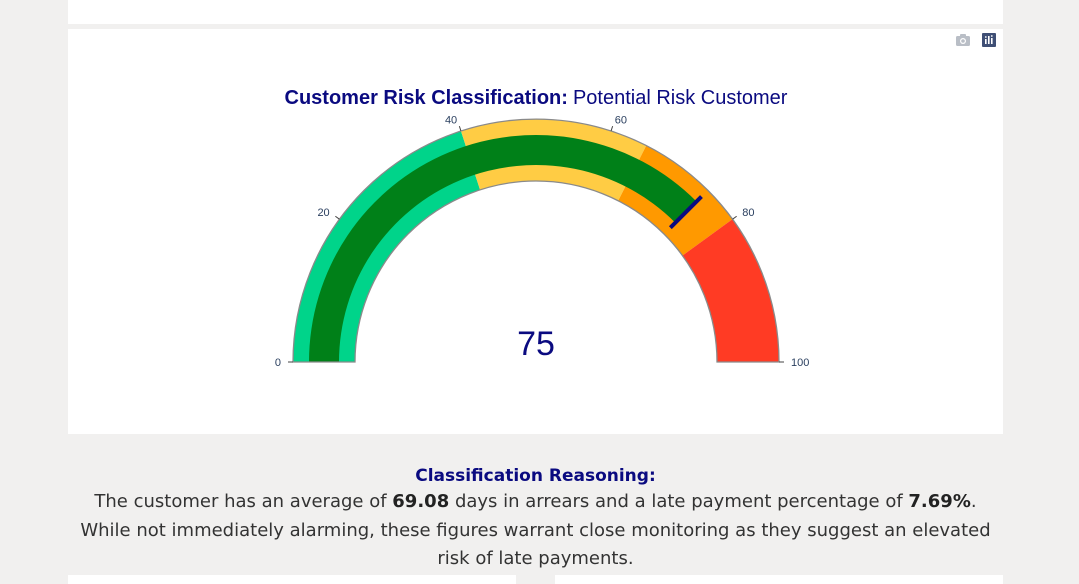 The image size is (1079, 584). Describe the element at coordinates (535, 12) in the screenshot. I see `previous-card` at that location.